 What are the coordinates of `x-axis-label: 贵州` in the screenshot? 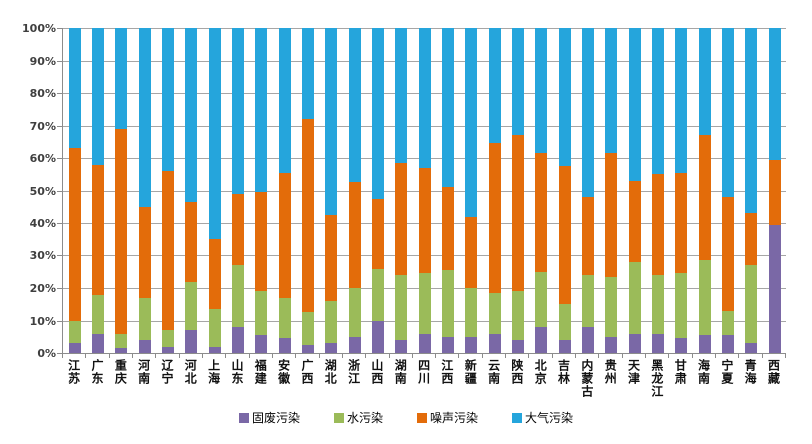 It's located at (610, 372).